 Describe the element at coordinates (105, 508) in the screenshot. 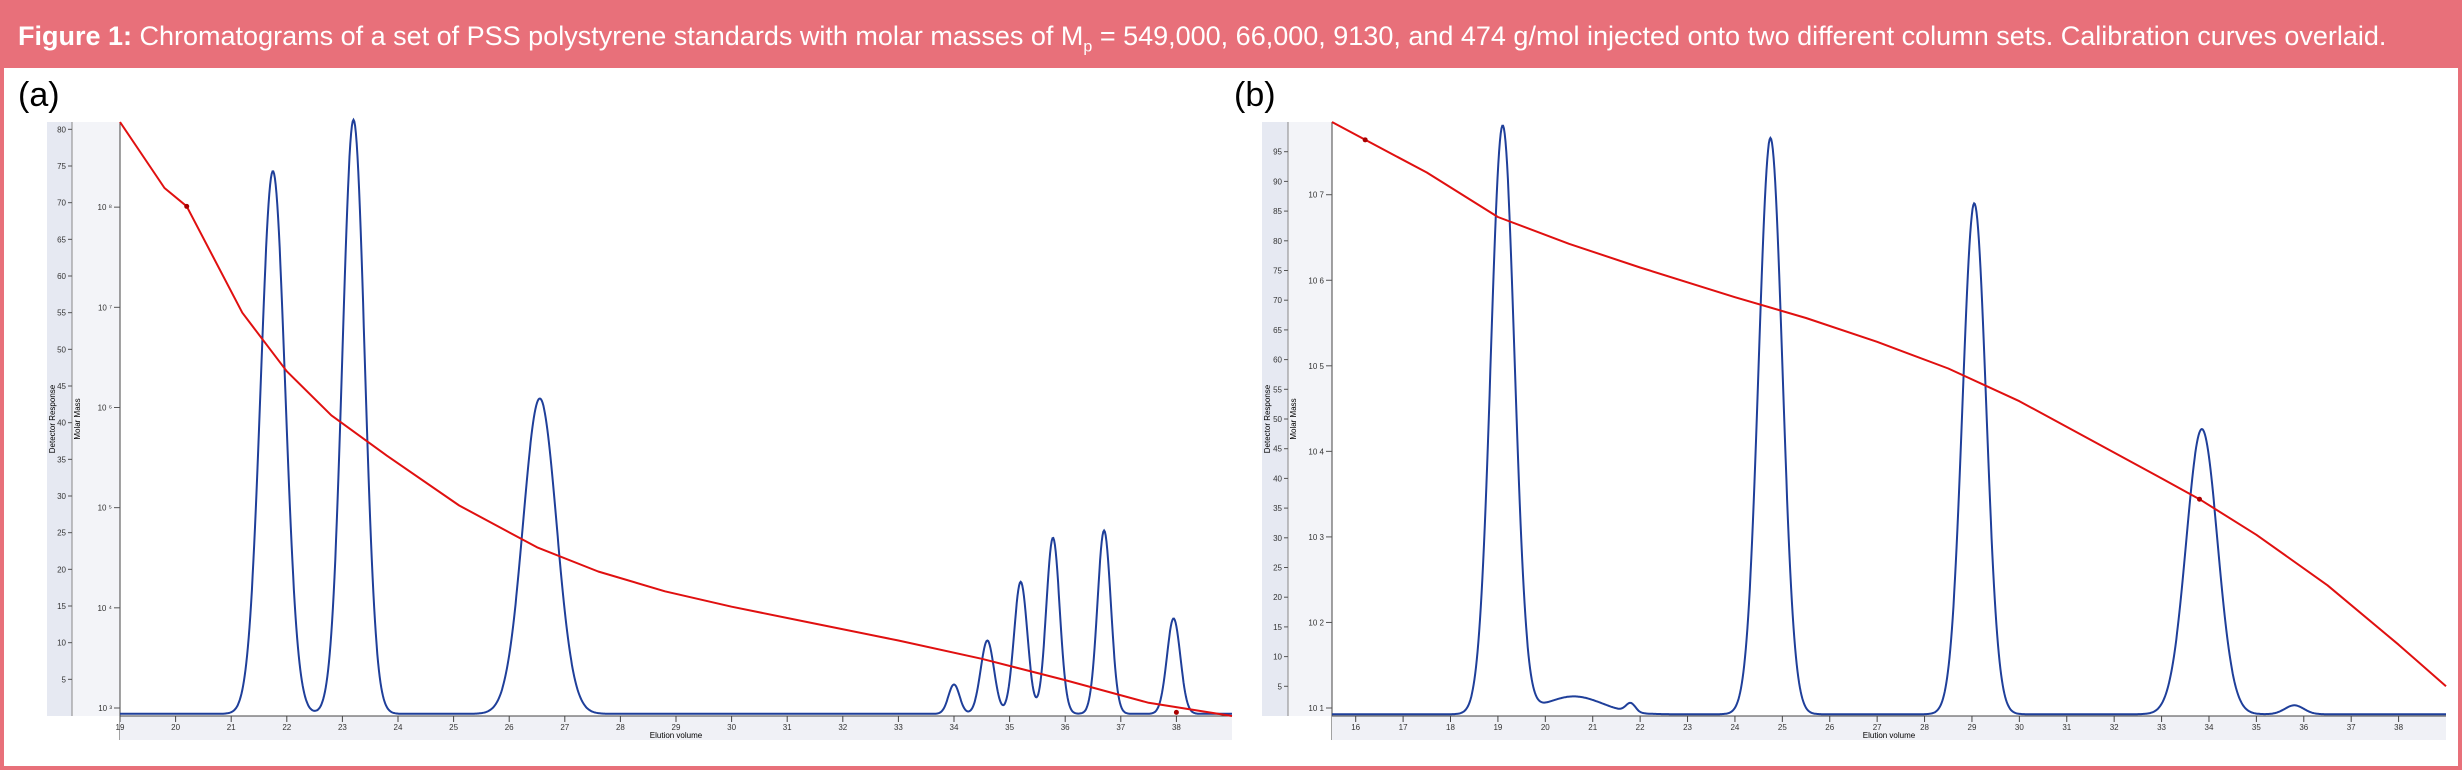

I see `y-tick-label-right: 10 ⁵` at that location.